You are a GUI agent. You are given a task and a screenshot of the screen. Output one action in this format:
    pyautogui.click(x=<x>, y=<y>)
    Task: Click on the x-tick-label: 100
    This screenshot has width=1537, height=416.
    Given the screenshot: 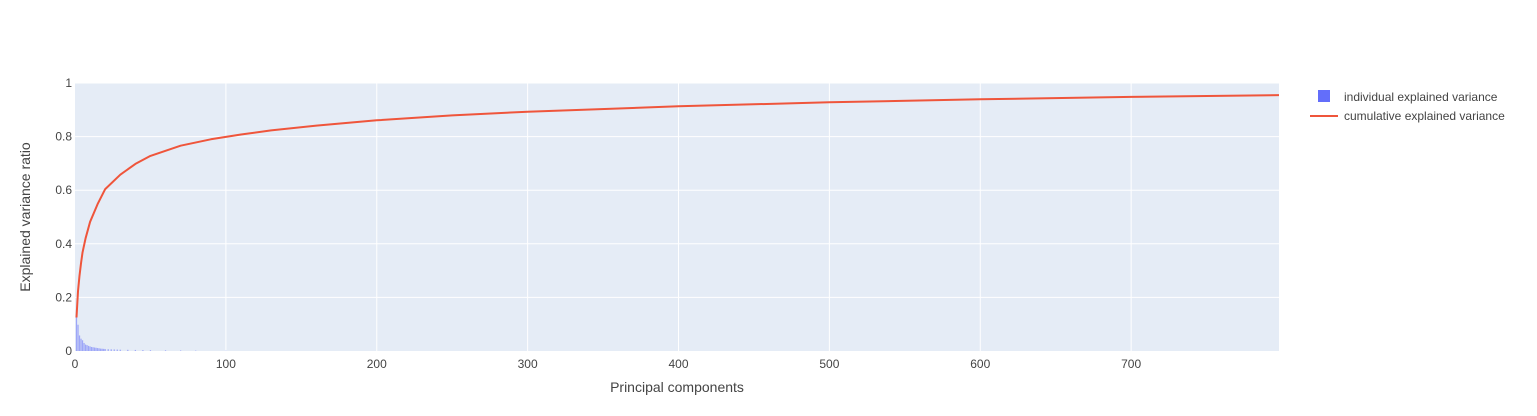 What is the action you would take?
    pyautogui.click(x=226, y=364)
    